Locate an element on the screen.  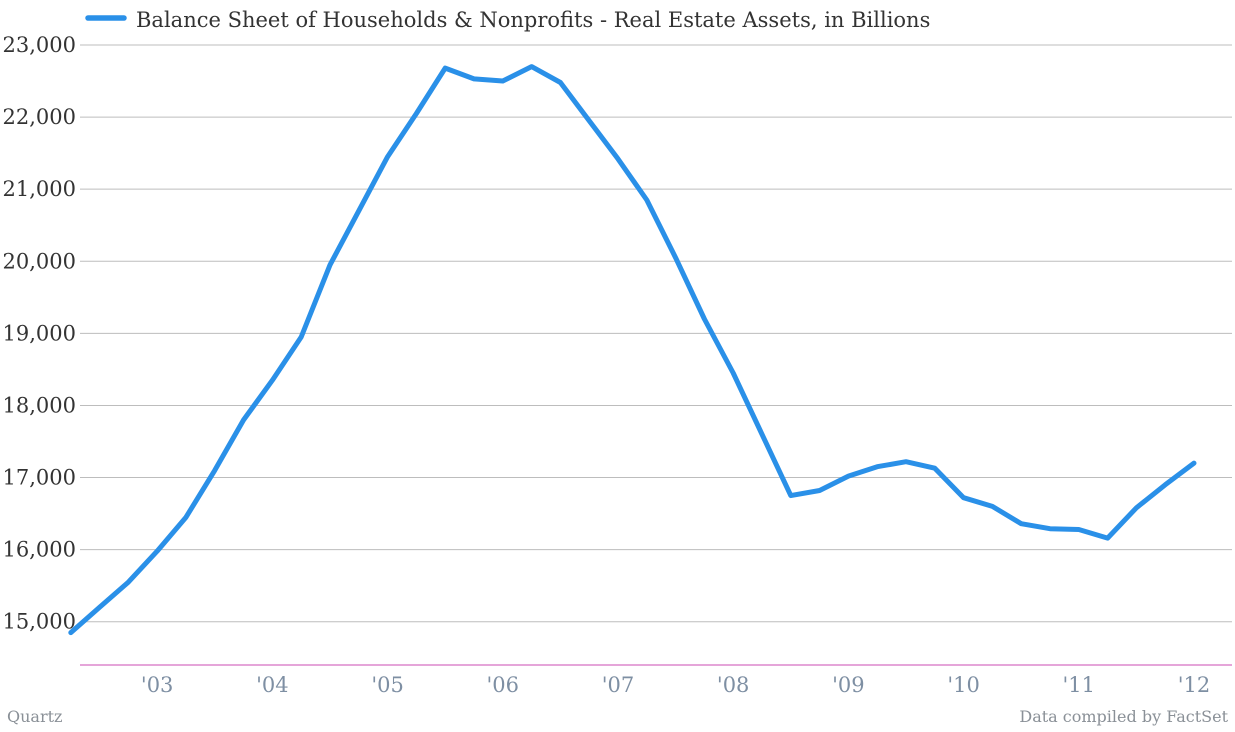
x-tick-label: '05 is located at coordinates (387, 685).